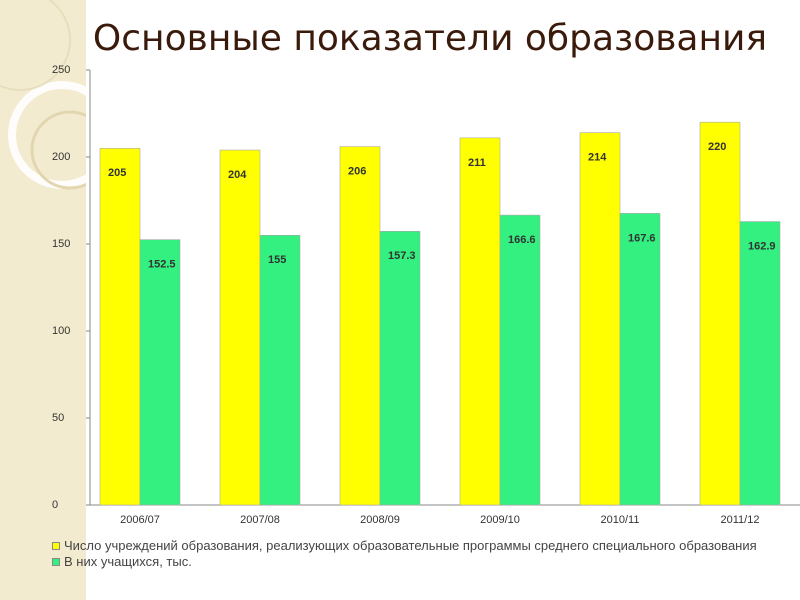 The height and width of the screenshot is (600, 800). I want to click on value-label: 162.9, so click(762, 246).